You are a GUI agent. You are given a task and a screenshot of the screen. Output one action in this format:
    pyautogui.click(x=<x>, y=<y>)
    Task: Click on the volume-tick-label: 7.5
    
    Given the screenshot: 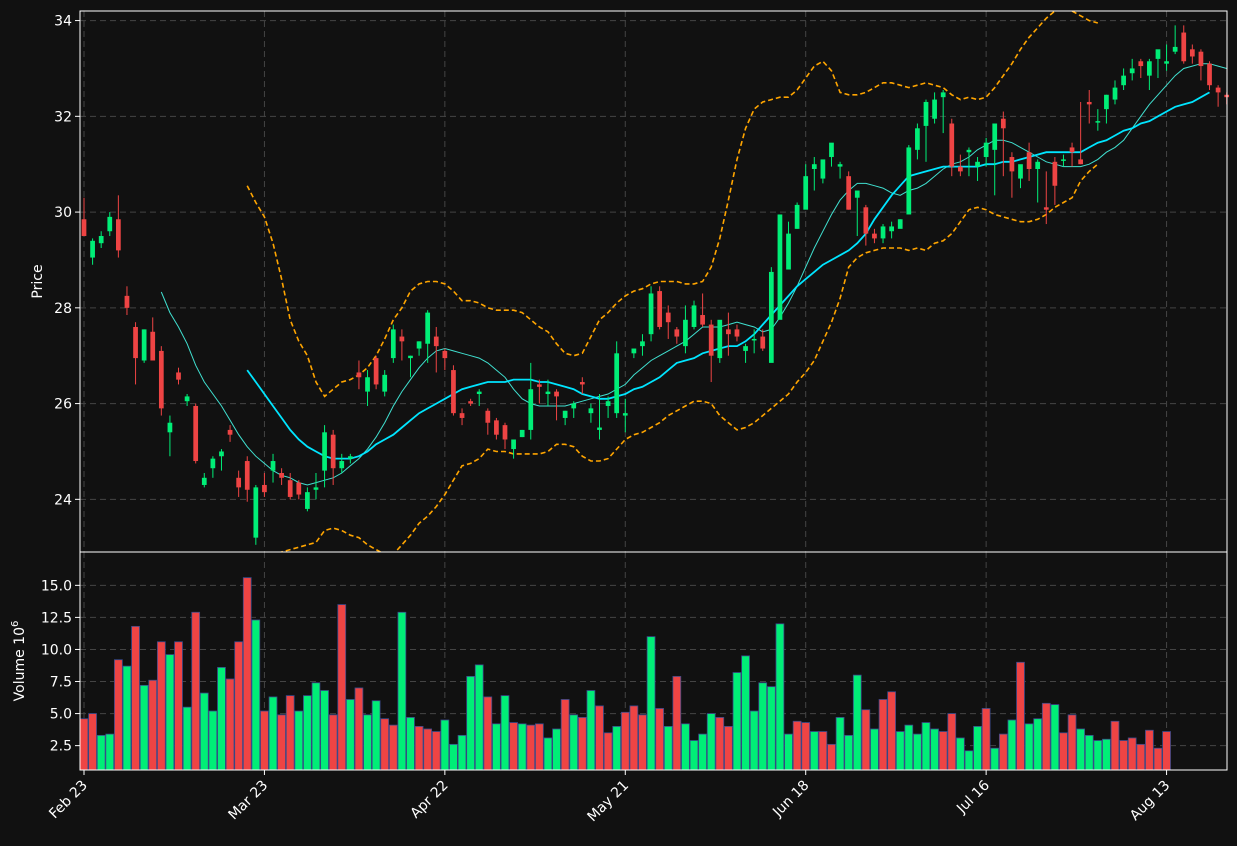 What is the action you would take?
    pyautogui.click(x=61, y=683)
    